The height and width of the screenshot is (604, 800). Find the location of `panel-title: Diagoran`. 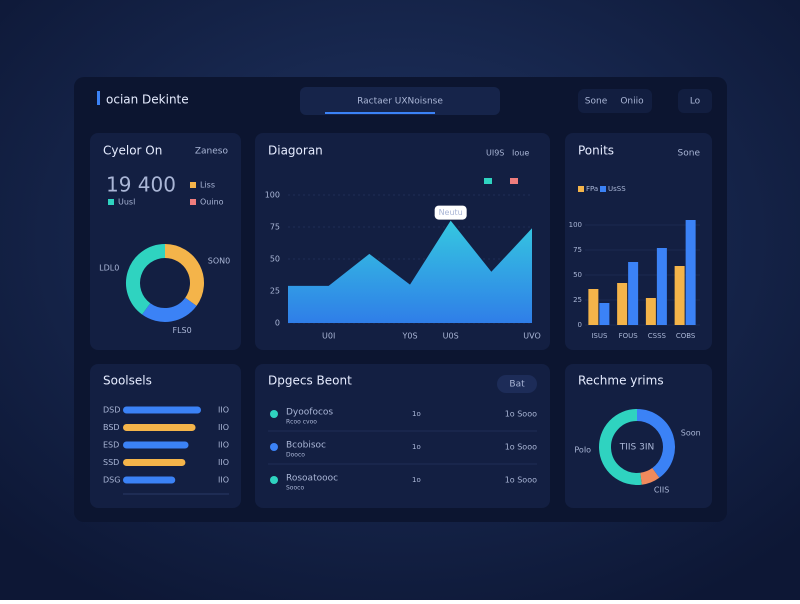

panel-title: Diagoran is located at coordinates (295, 151).